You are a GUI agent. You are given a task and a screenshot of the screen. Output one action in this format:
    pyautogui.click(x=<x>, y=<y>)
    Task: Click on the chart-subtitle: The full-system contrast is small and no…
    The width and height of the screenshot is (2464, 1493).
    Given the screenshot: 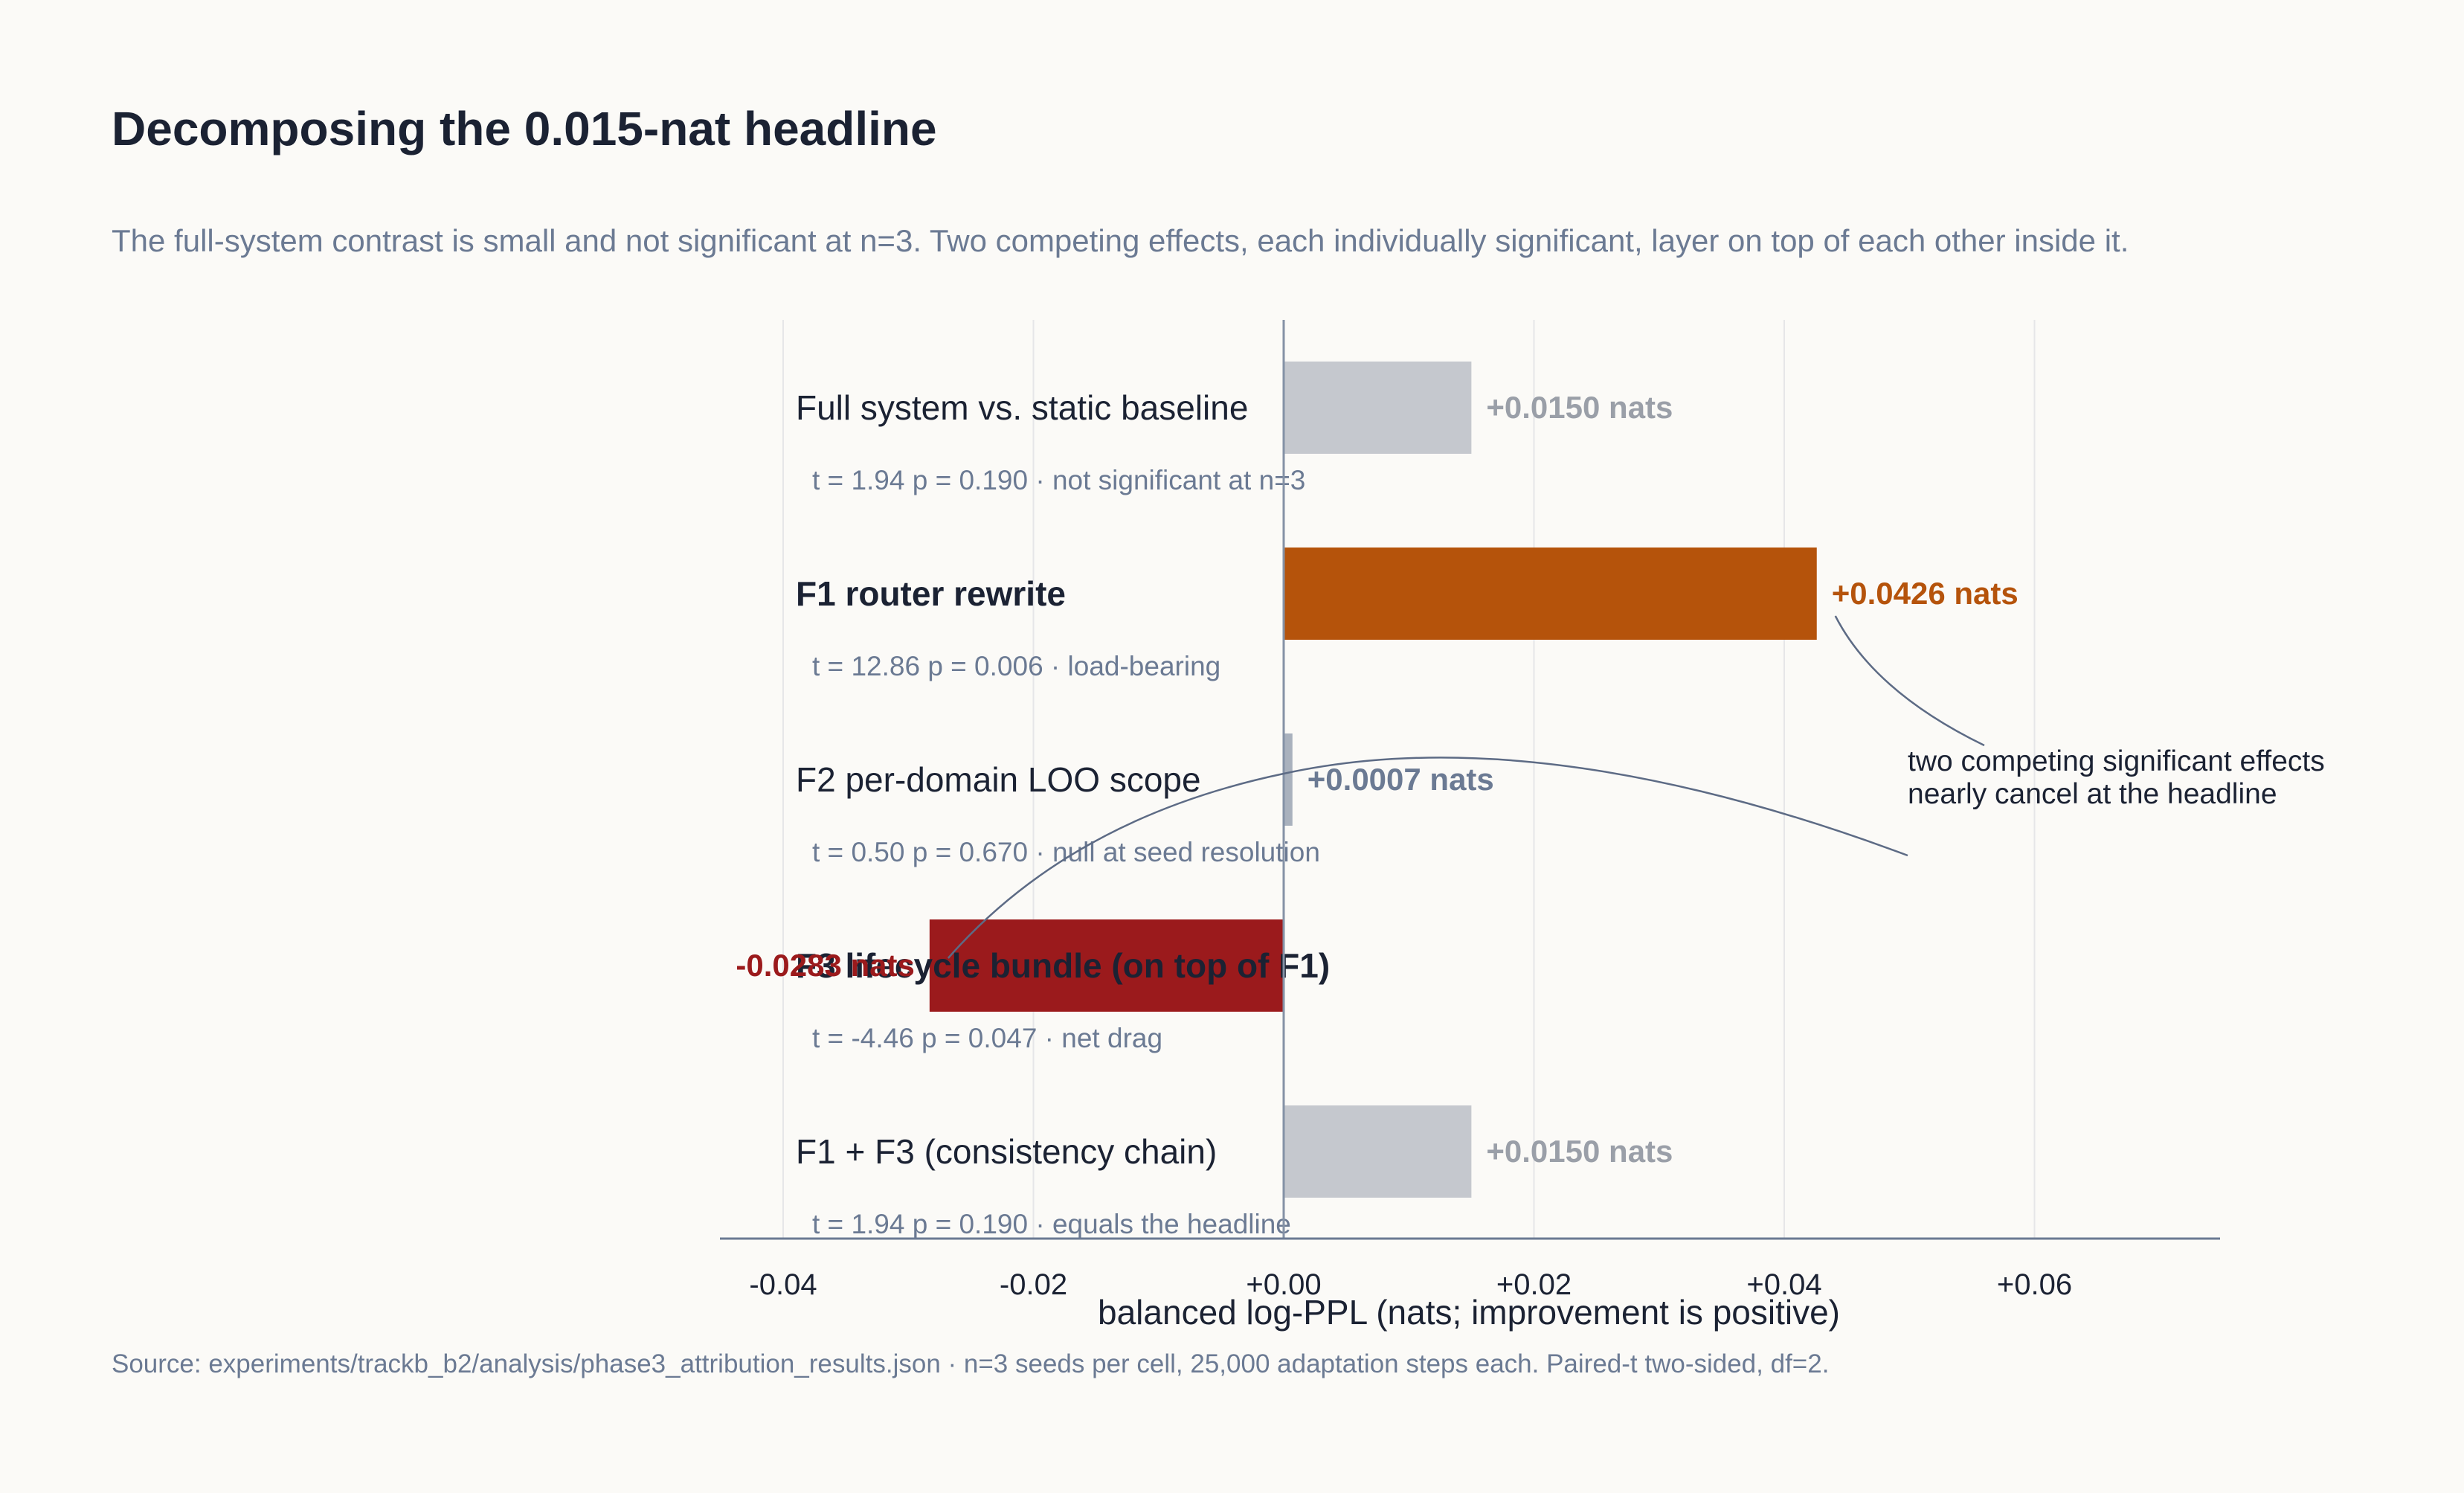 What is the action you would take?
    pyautogui.click(x=1120, y=241)
    